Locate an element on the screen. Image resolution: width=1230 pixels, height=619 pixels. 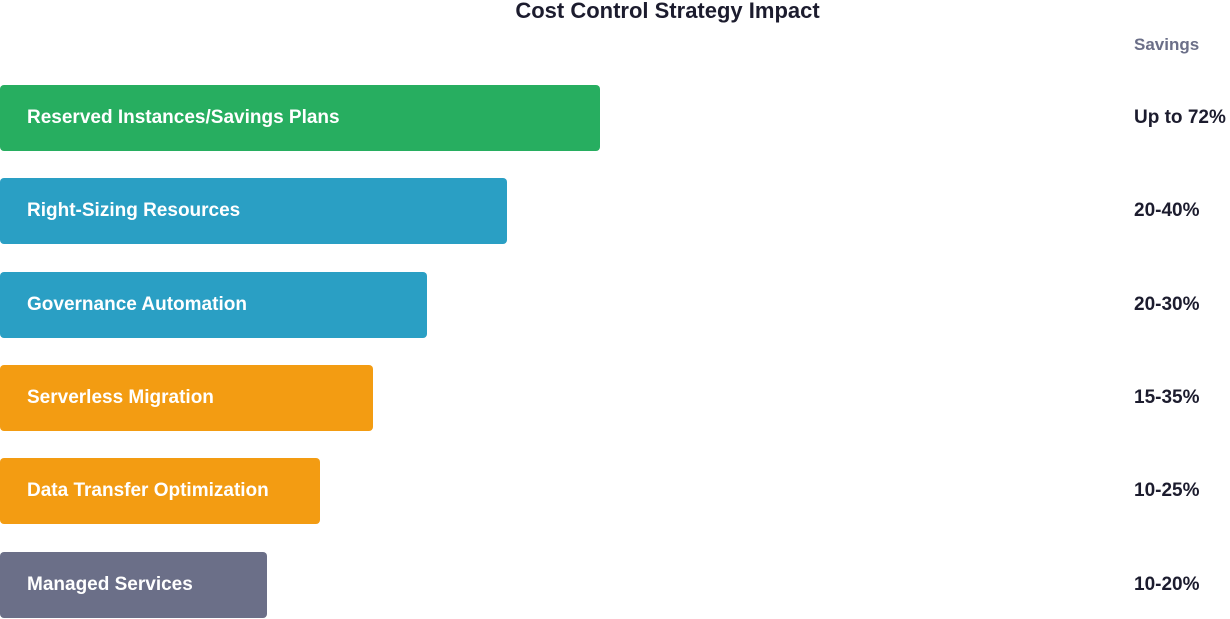
bar: Managed Services is located at coordinates (133, 584).